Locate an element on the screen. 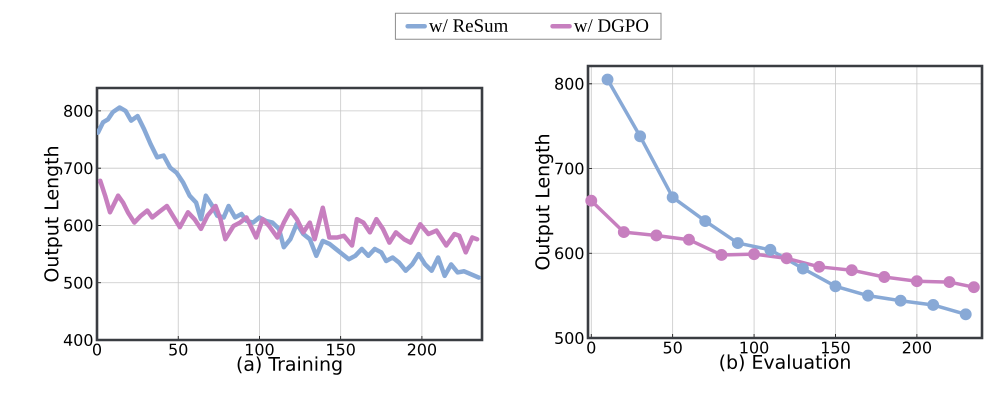 Image resolution: width=996 pixels, height=398 pixels. x-axis-title: (a) Training is located at coordinates (290, 365).